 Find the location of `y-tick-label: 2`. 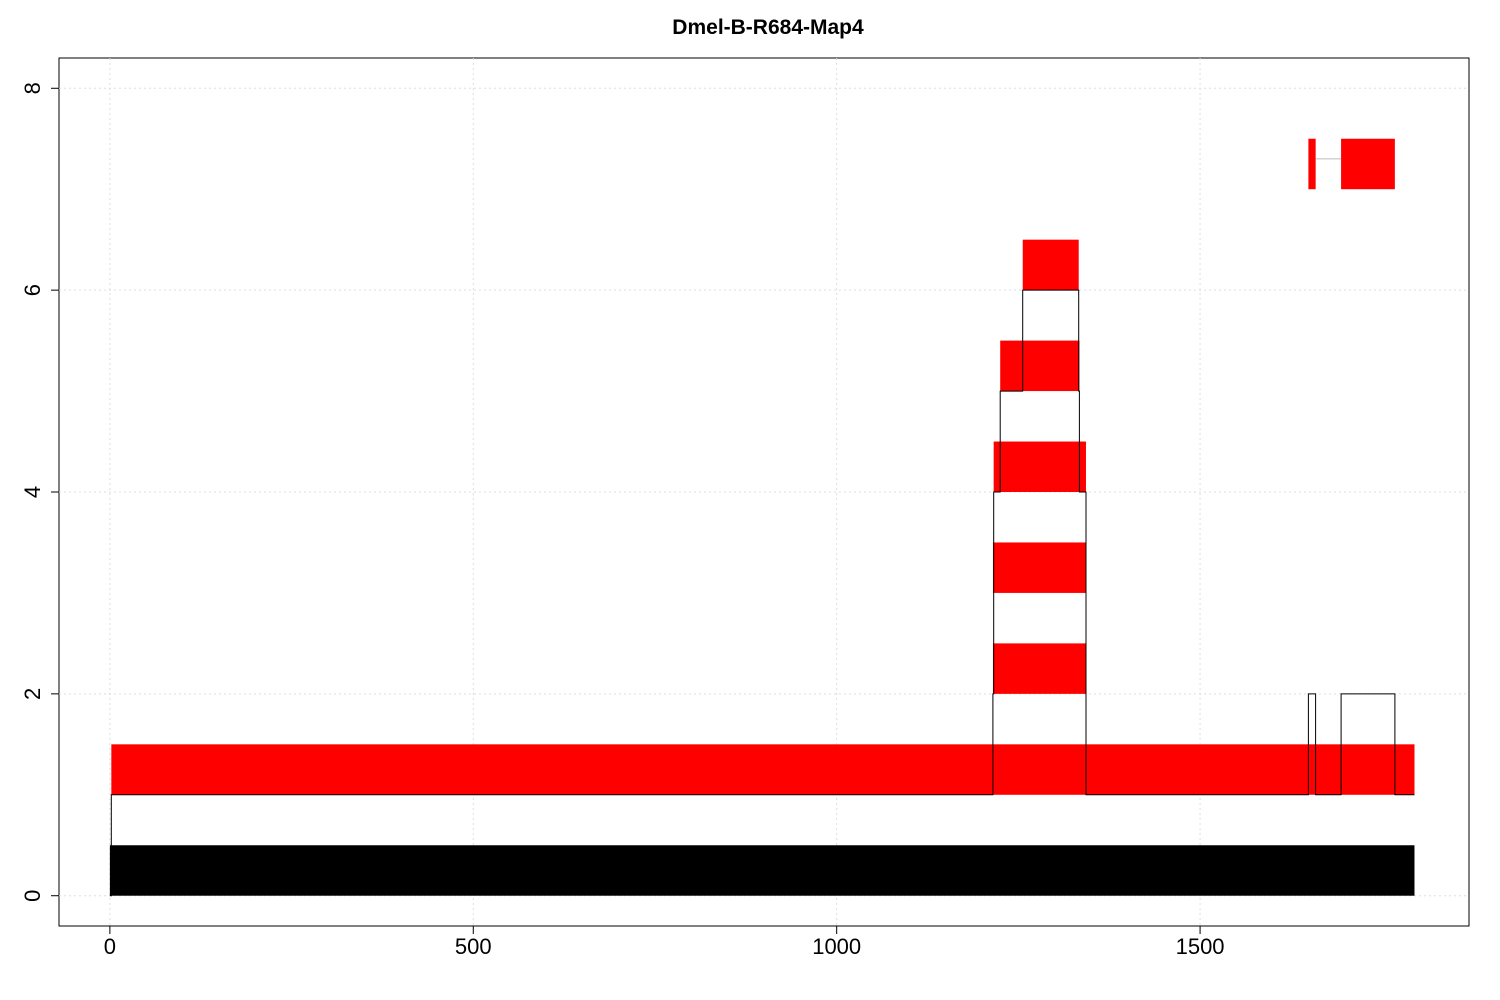

y-tick-label: 2 is located at coordinates (32, 694).